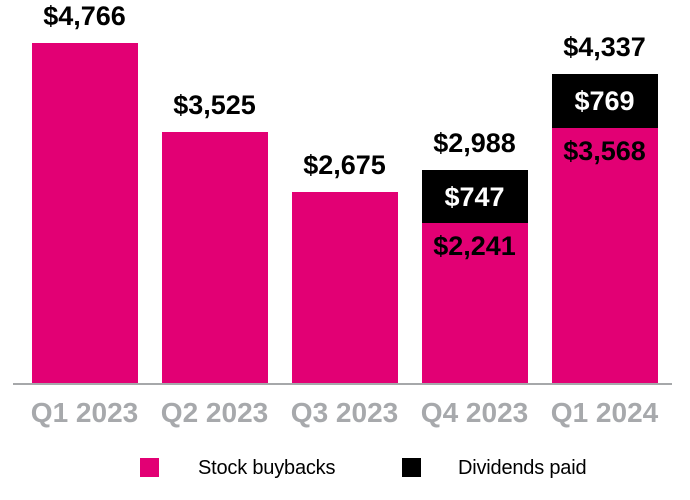  I want to click on dividends-q4-2023: $747, so click(474, 196).